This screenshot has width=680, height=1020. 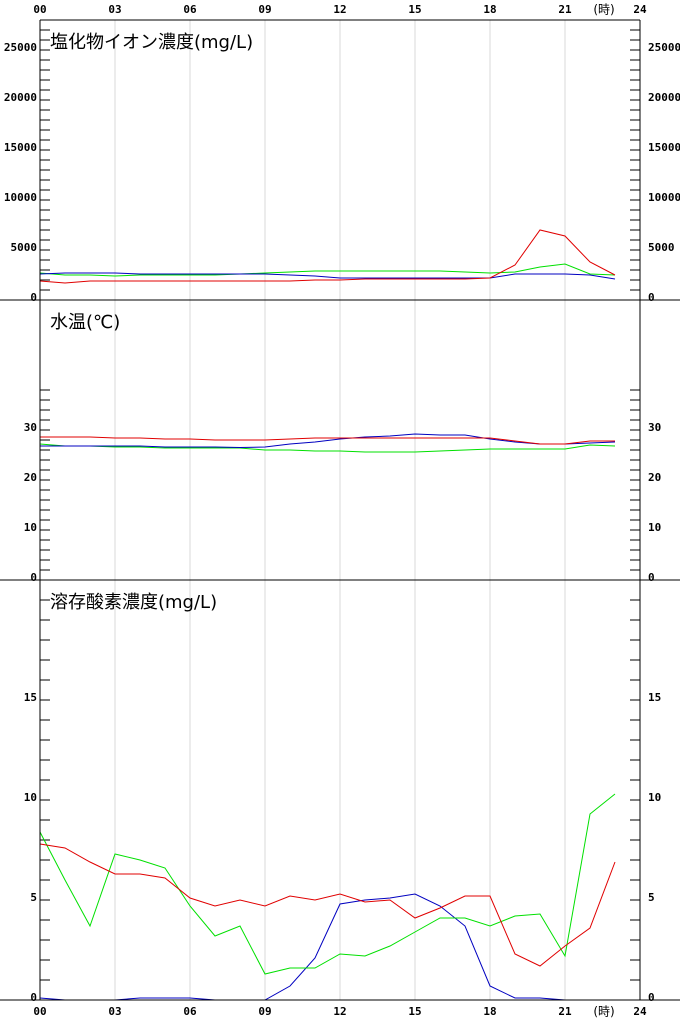 I want to click on panel-title: 溶存酸素濃度(mg/L), so click(x=133, y=602).